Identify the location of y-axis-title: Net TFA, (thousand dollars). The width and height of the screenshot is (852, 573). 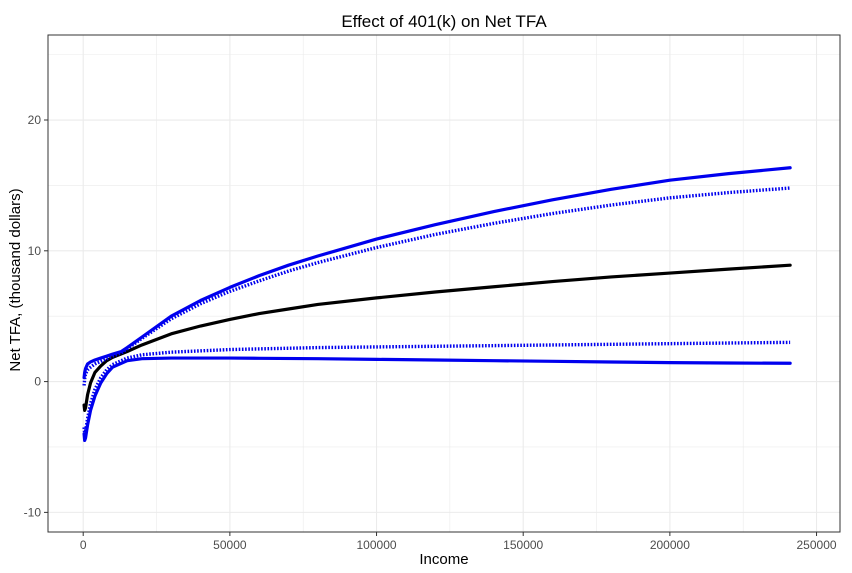
(15, 279).